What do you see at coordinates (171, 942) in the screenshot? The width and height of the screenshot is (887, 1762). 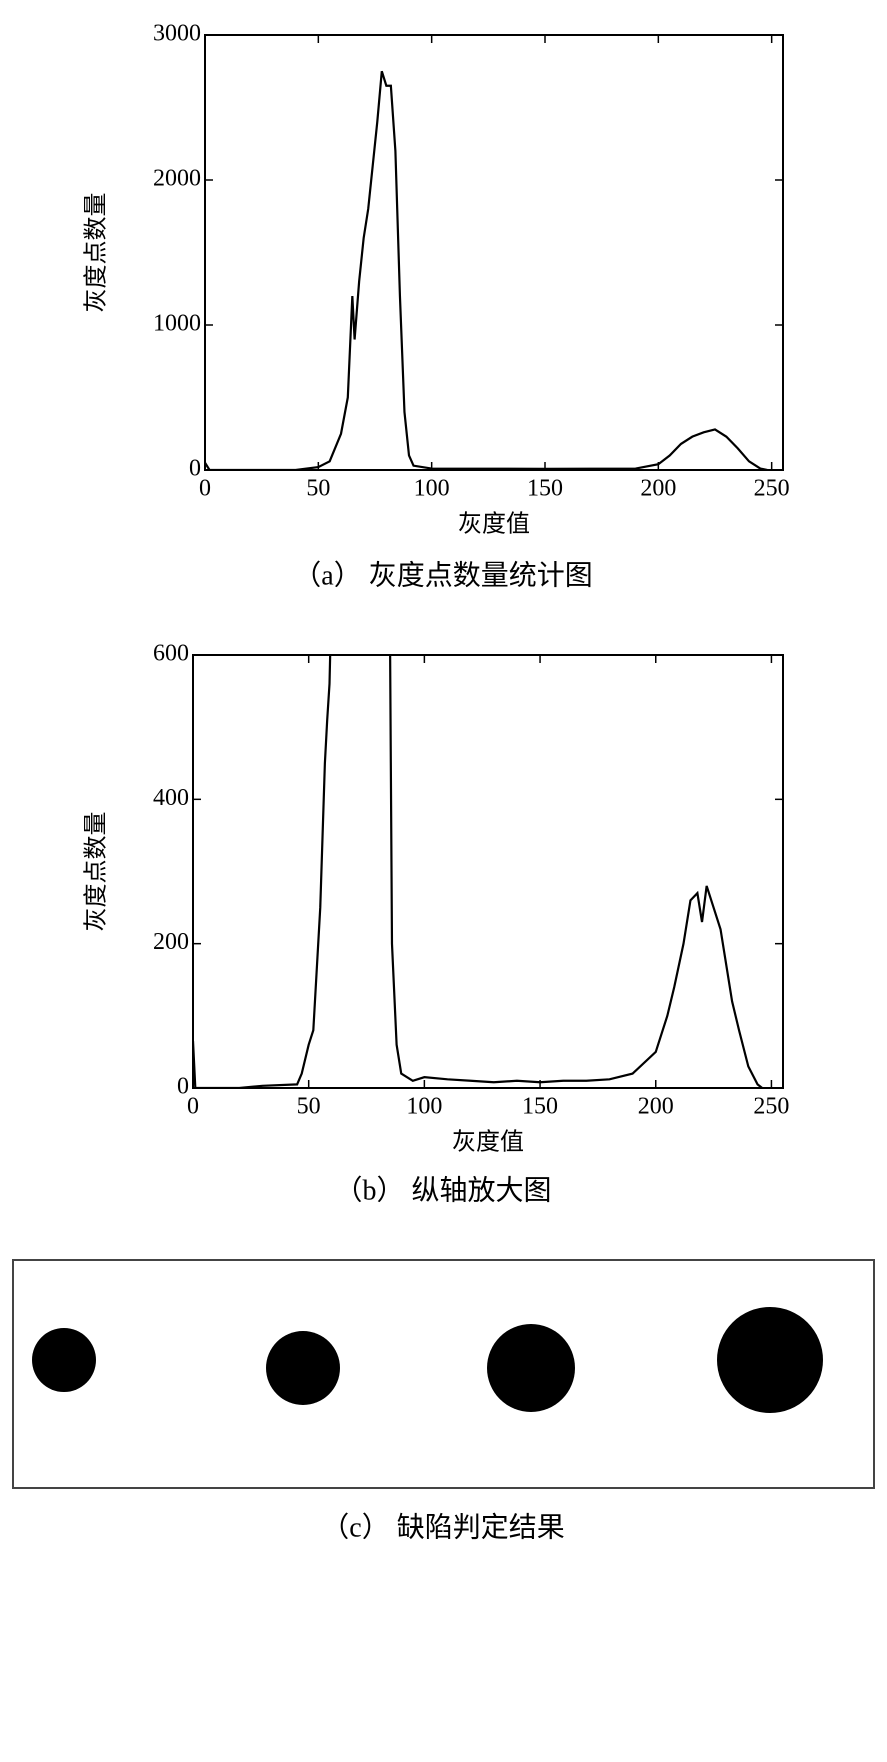 I see `y-tick-label: 200` at bounding box center [171, 942].